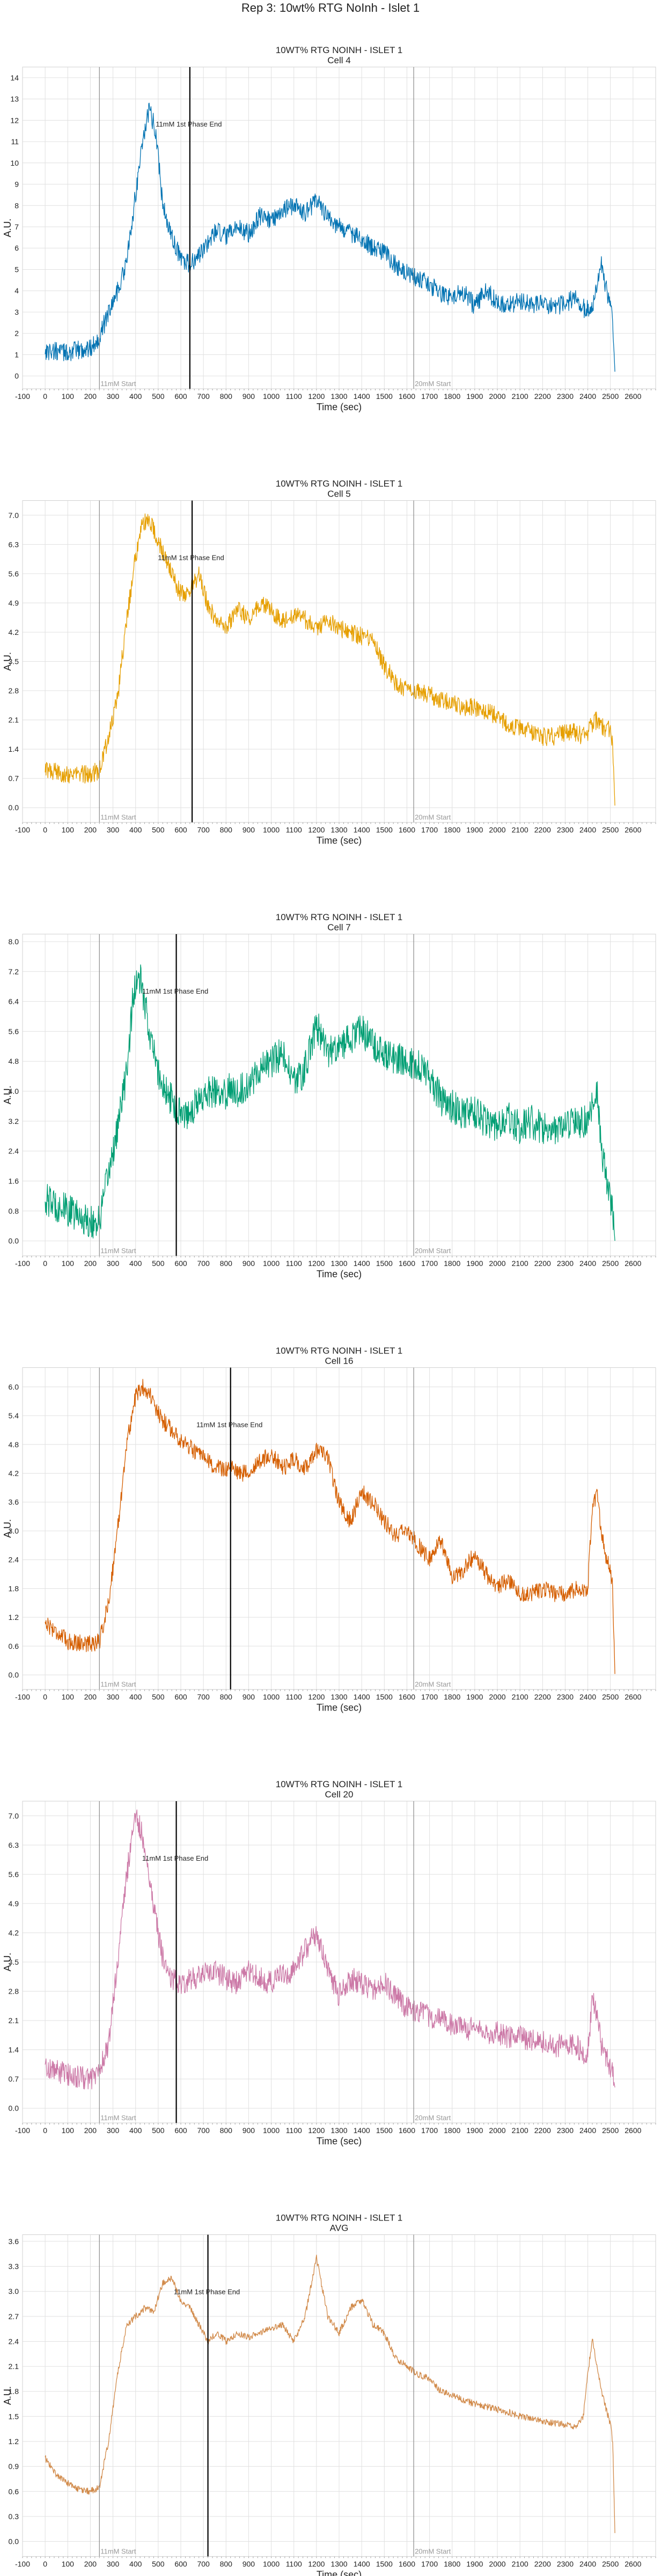 The width and height of the screenshot is (661, 2576). I want to click on y-tick-label: 1.6, so click(14, 1180).